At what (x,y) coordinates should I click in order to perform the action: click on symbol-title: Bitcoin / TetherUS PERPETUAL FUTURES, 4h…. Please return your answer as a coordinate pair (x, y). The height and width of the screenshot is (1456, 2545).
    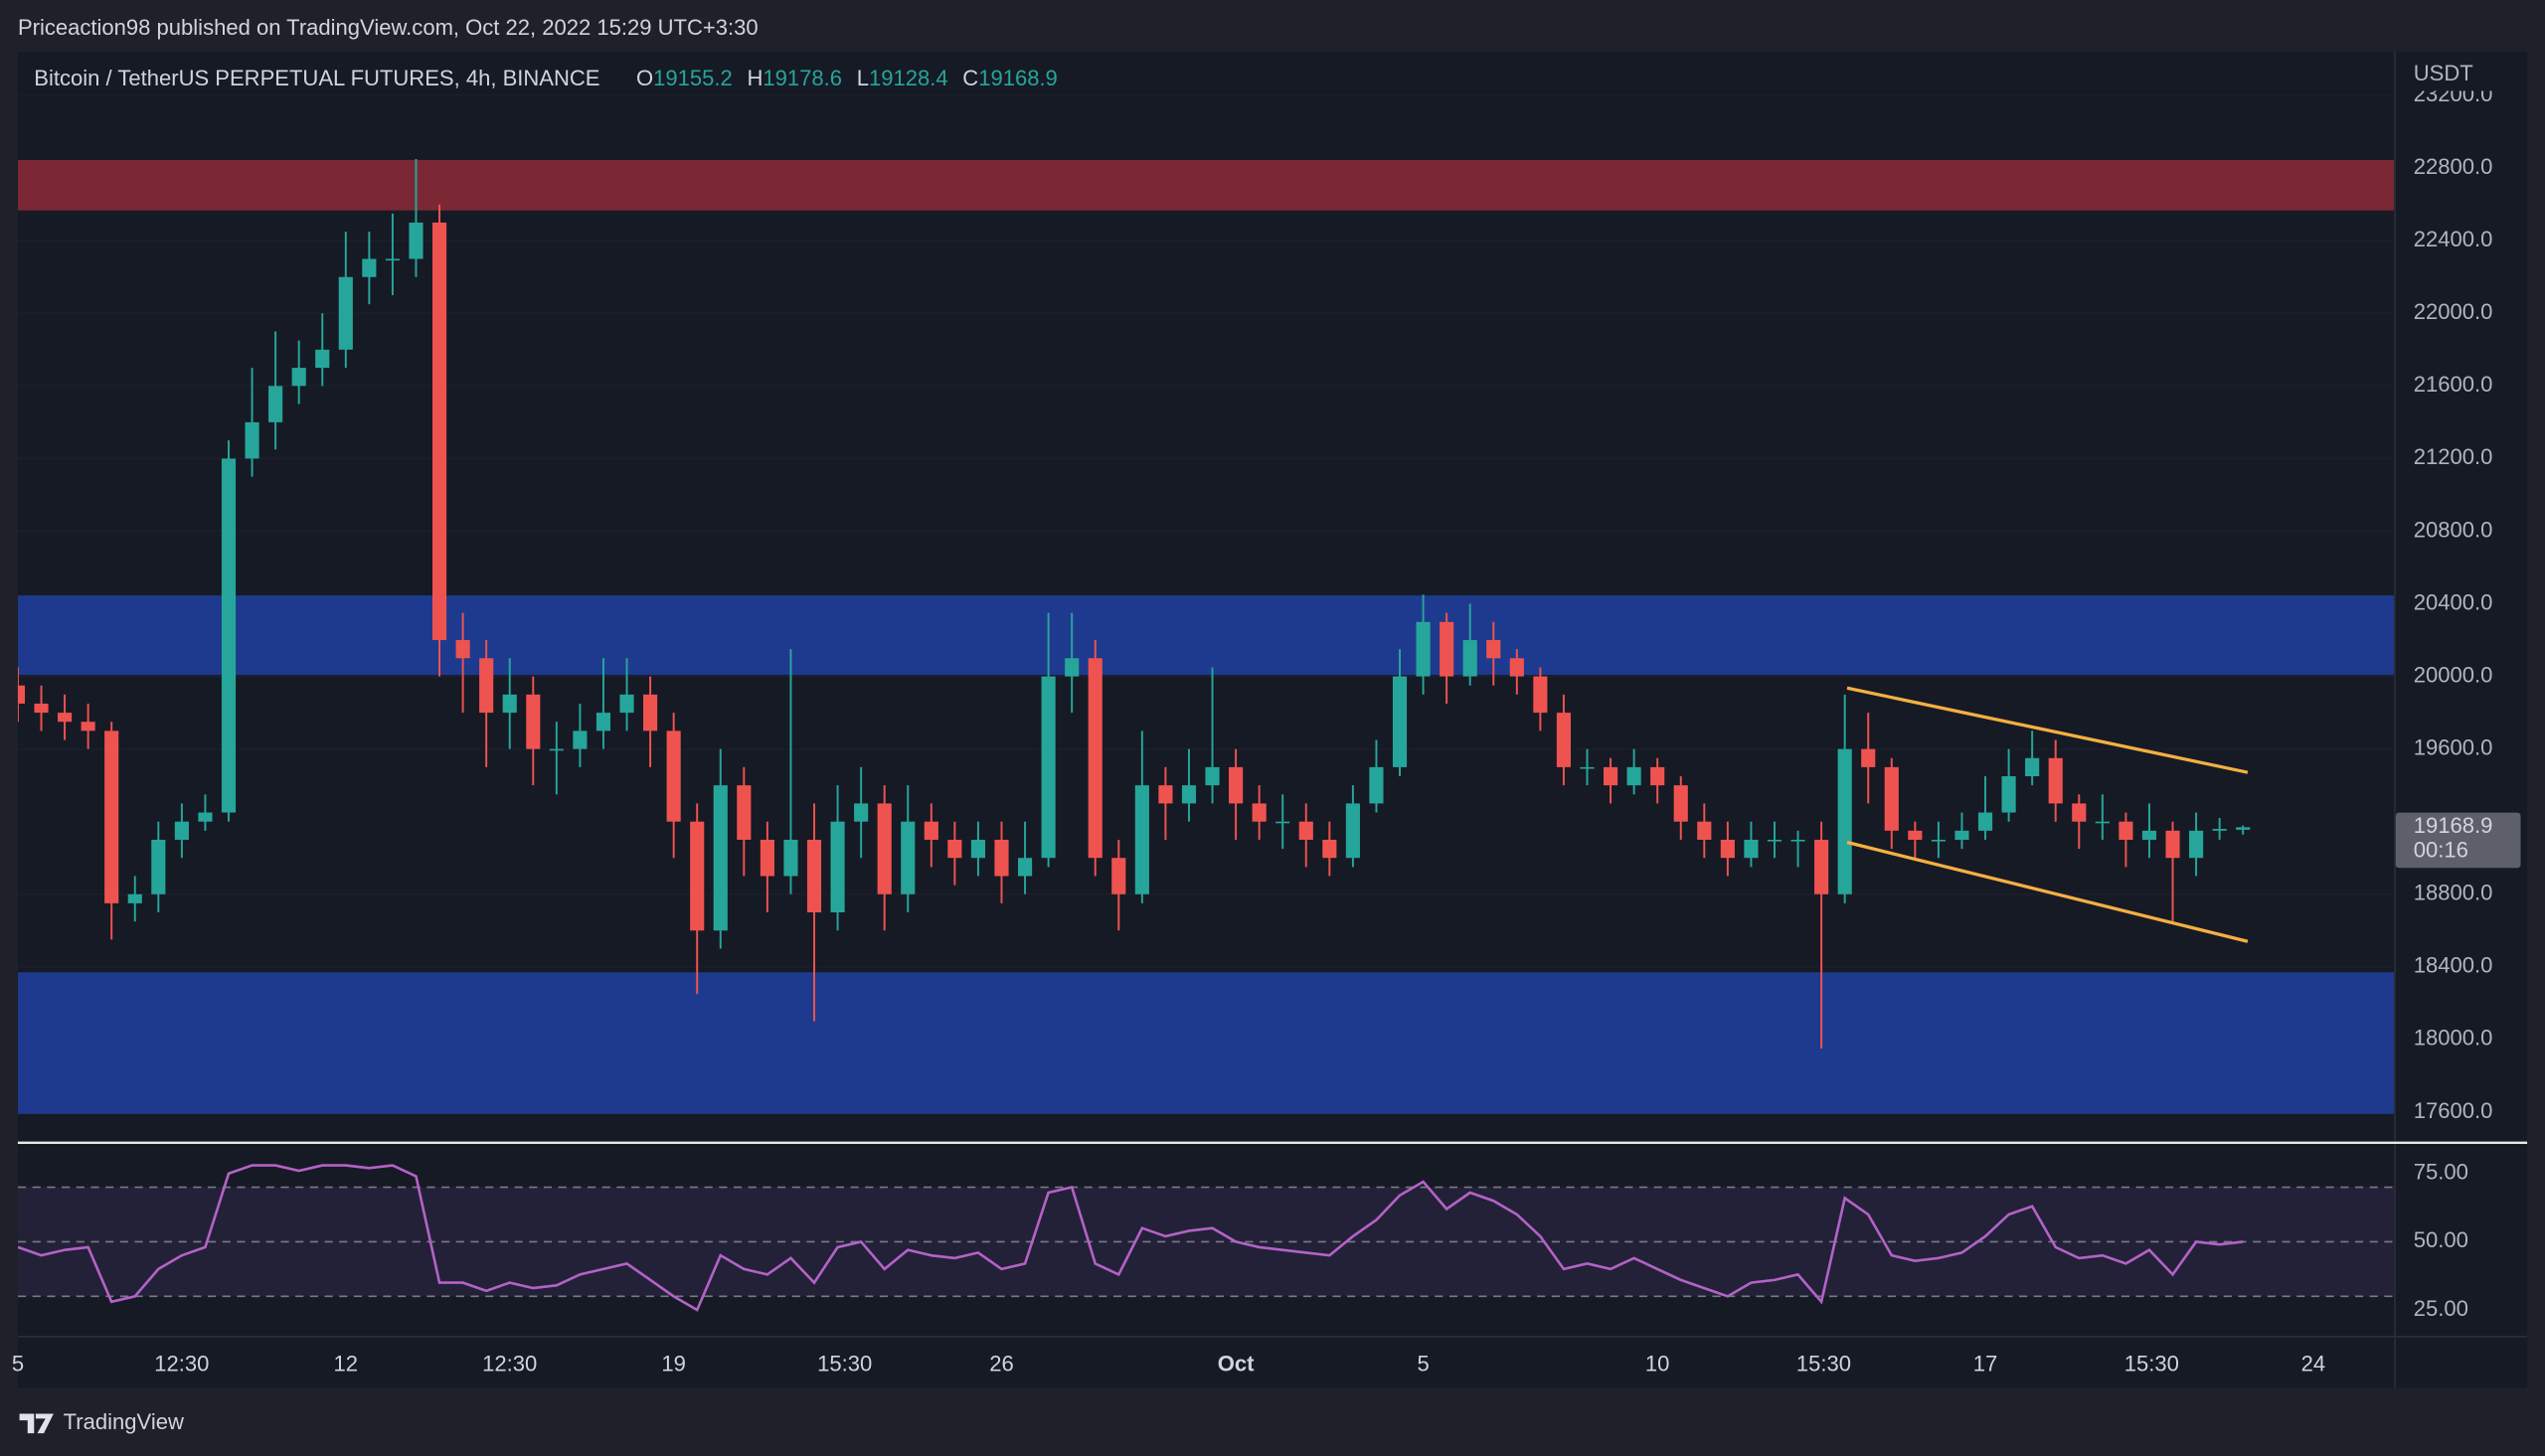
    Looking at the image, I should click on (316, 78).